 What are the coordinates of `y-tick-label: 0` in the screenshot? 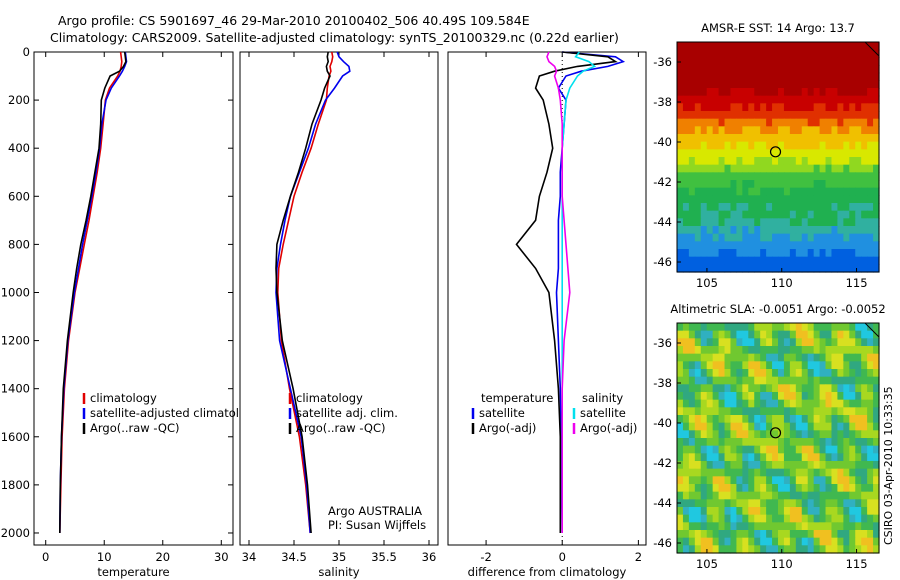 It's located at (26, 52).